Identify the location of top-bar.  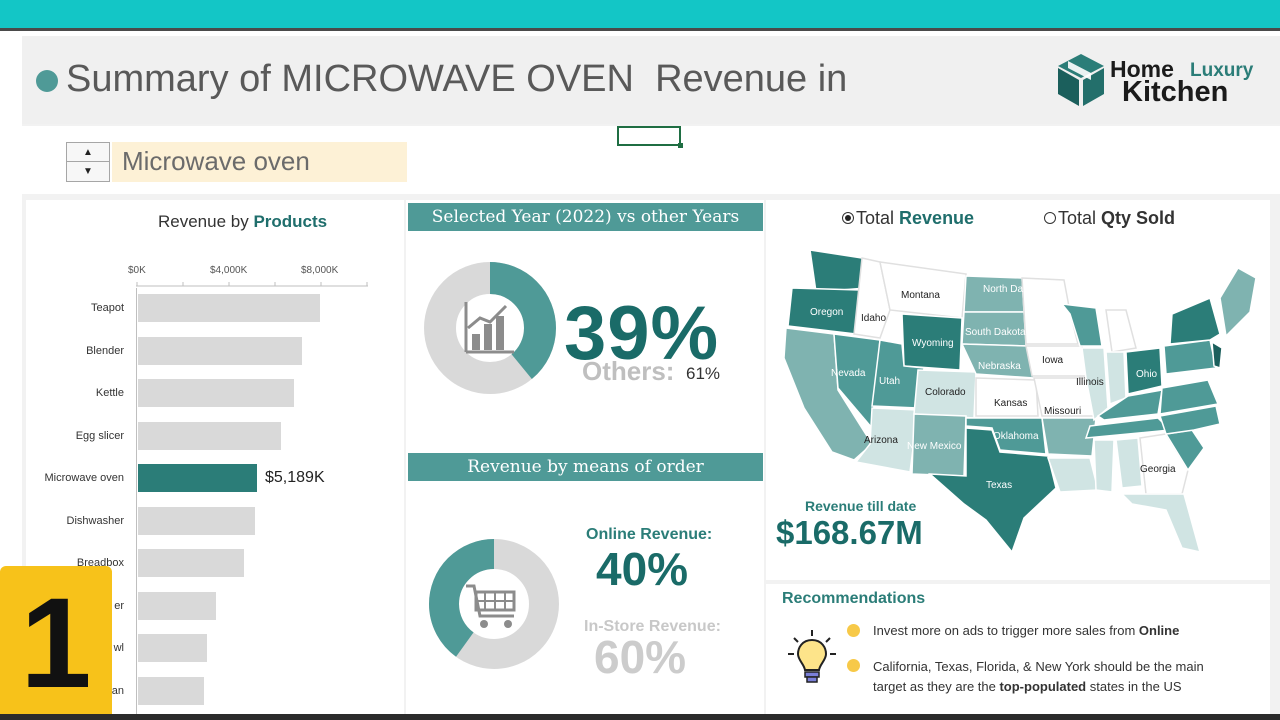
(640, 14).